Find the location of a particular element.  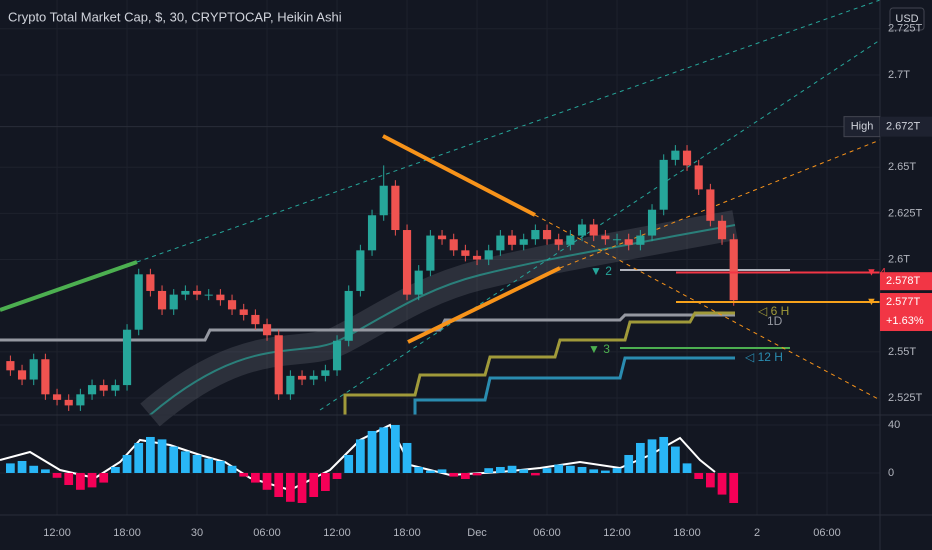

high-value: 2.672T is located at coordinates (903, 127).